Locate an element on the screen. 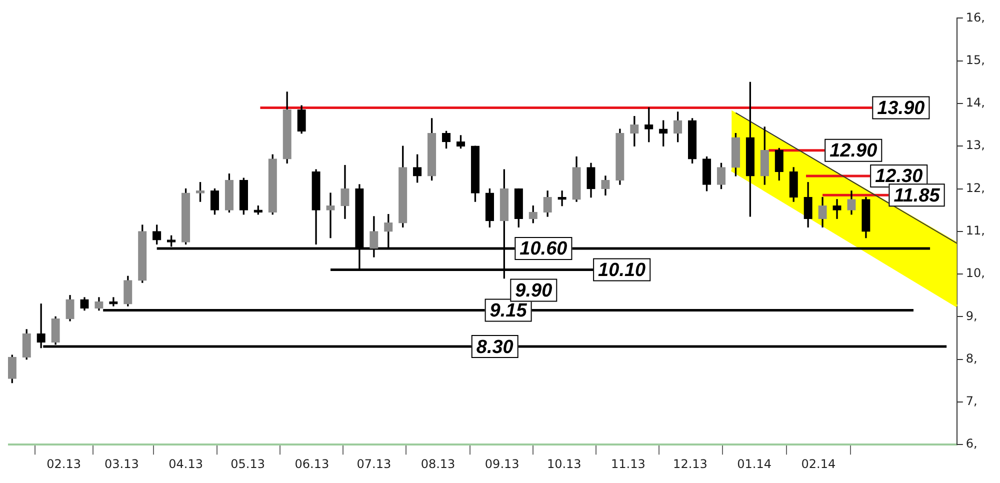  x-tick-label: 08.13 is located at coordinates (438, 463).